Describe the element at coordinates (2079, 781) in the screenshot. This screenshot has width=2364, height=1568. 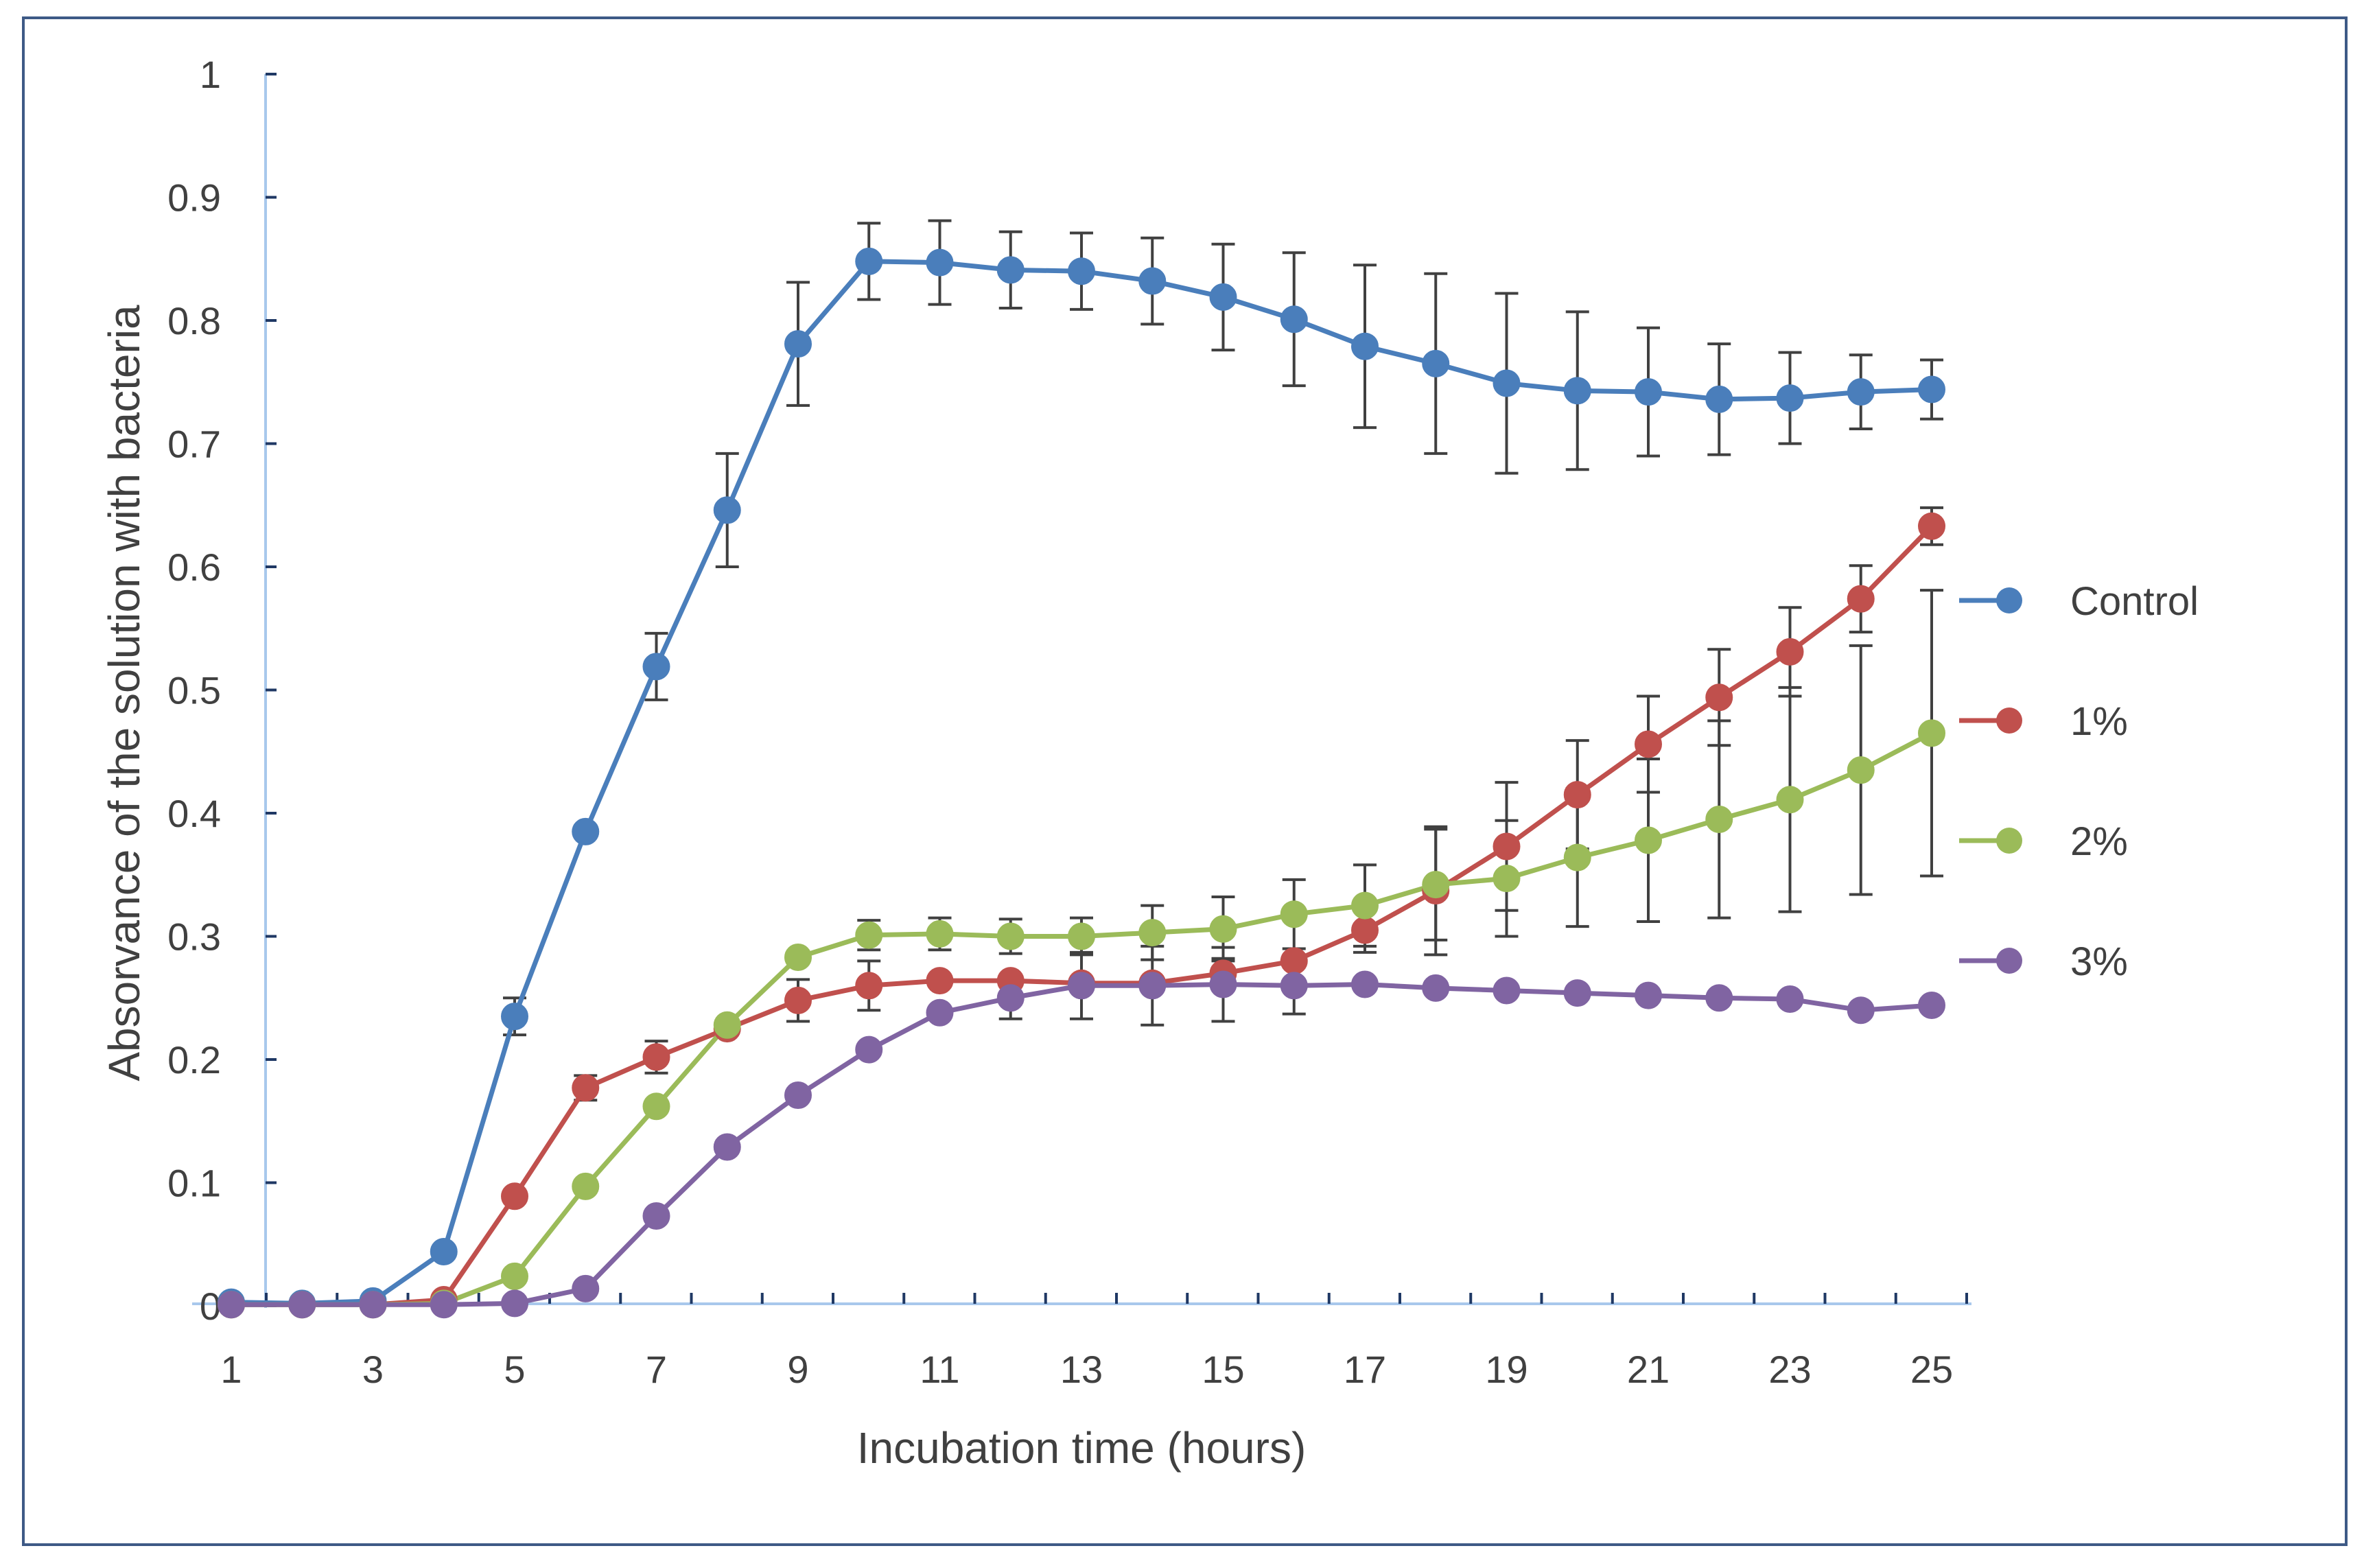
I see `legend: Control 1% 2% 3%` at that location.